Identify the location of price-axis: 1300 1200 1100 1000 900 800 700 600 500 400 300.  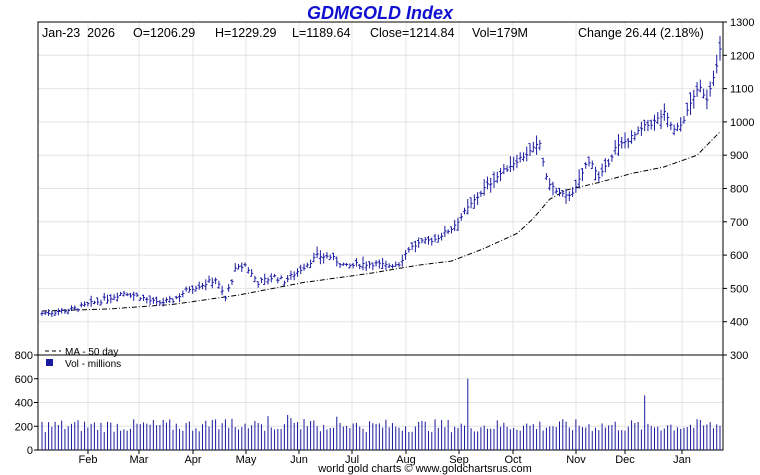
(738, 189).